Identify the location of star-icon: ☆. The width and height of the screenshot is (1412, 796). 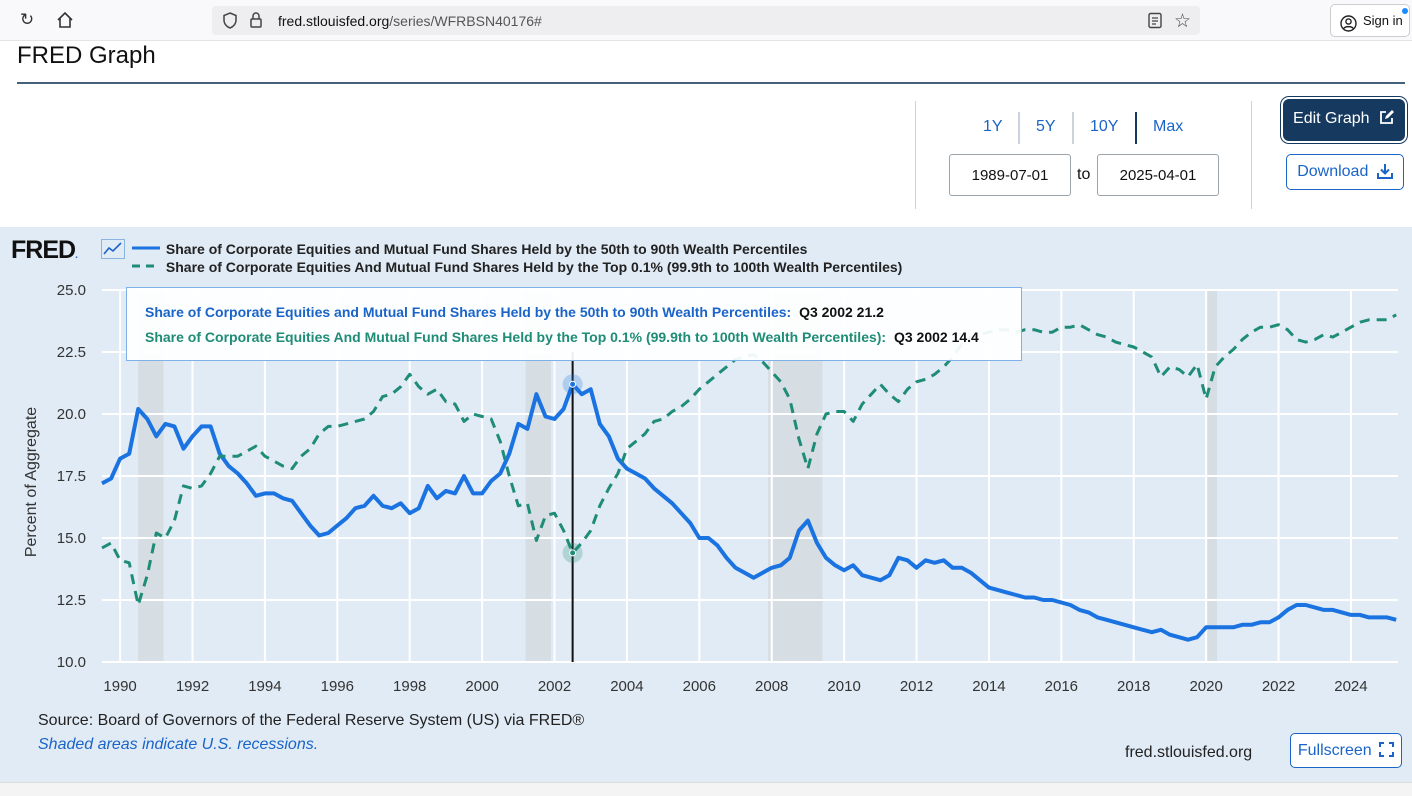
(1183, 21).